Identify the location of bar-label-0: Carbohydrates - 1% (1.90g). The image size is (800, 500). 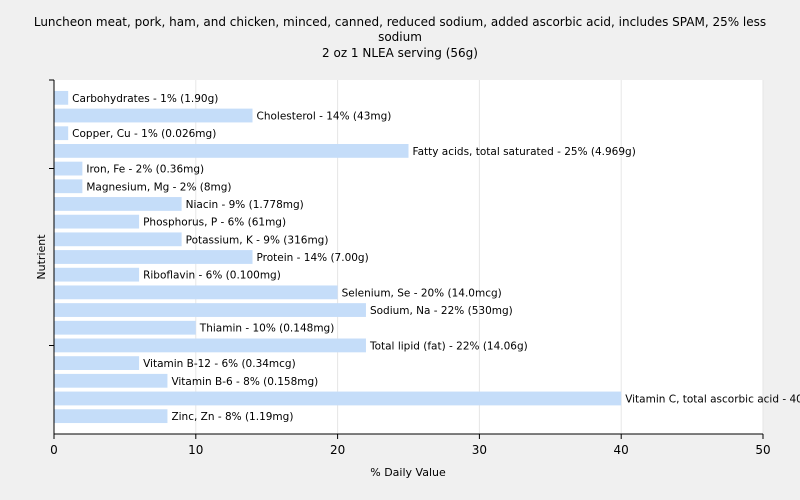
(145, 99).